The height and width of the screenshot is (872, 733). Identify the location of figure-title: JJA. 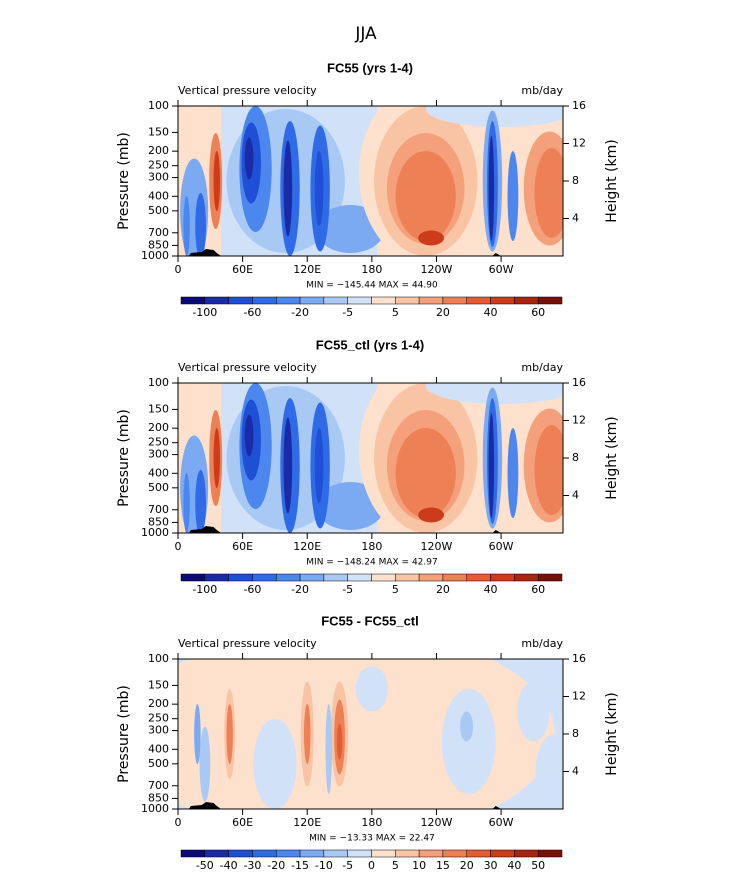
(365, 34).